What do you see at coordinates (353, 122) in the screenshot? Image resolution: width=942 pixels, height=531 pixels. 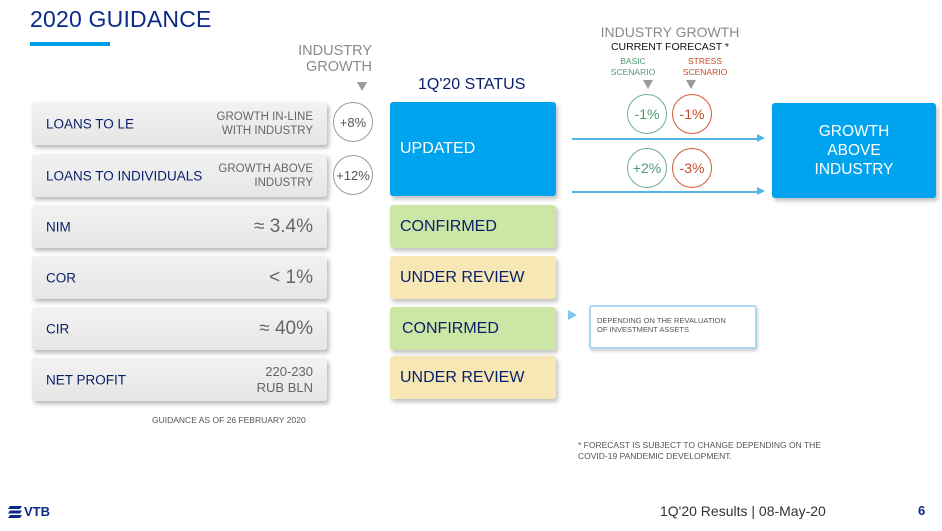 I see `industry-growth-le: +8%` at bounding box center [353, 122].